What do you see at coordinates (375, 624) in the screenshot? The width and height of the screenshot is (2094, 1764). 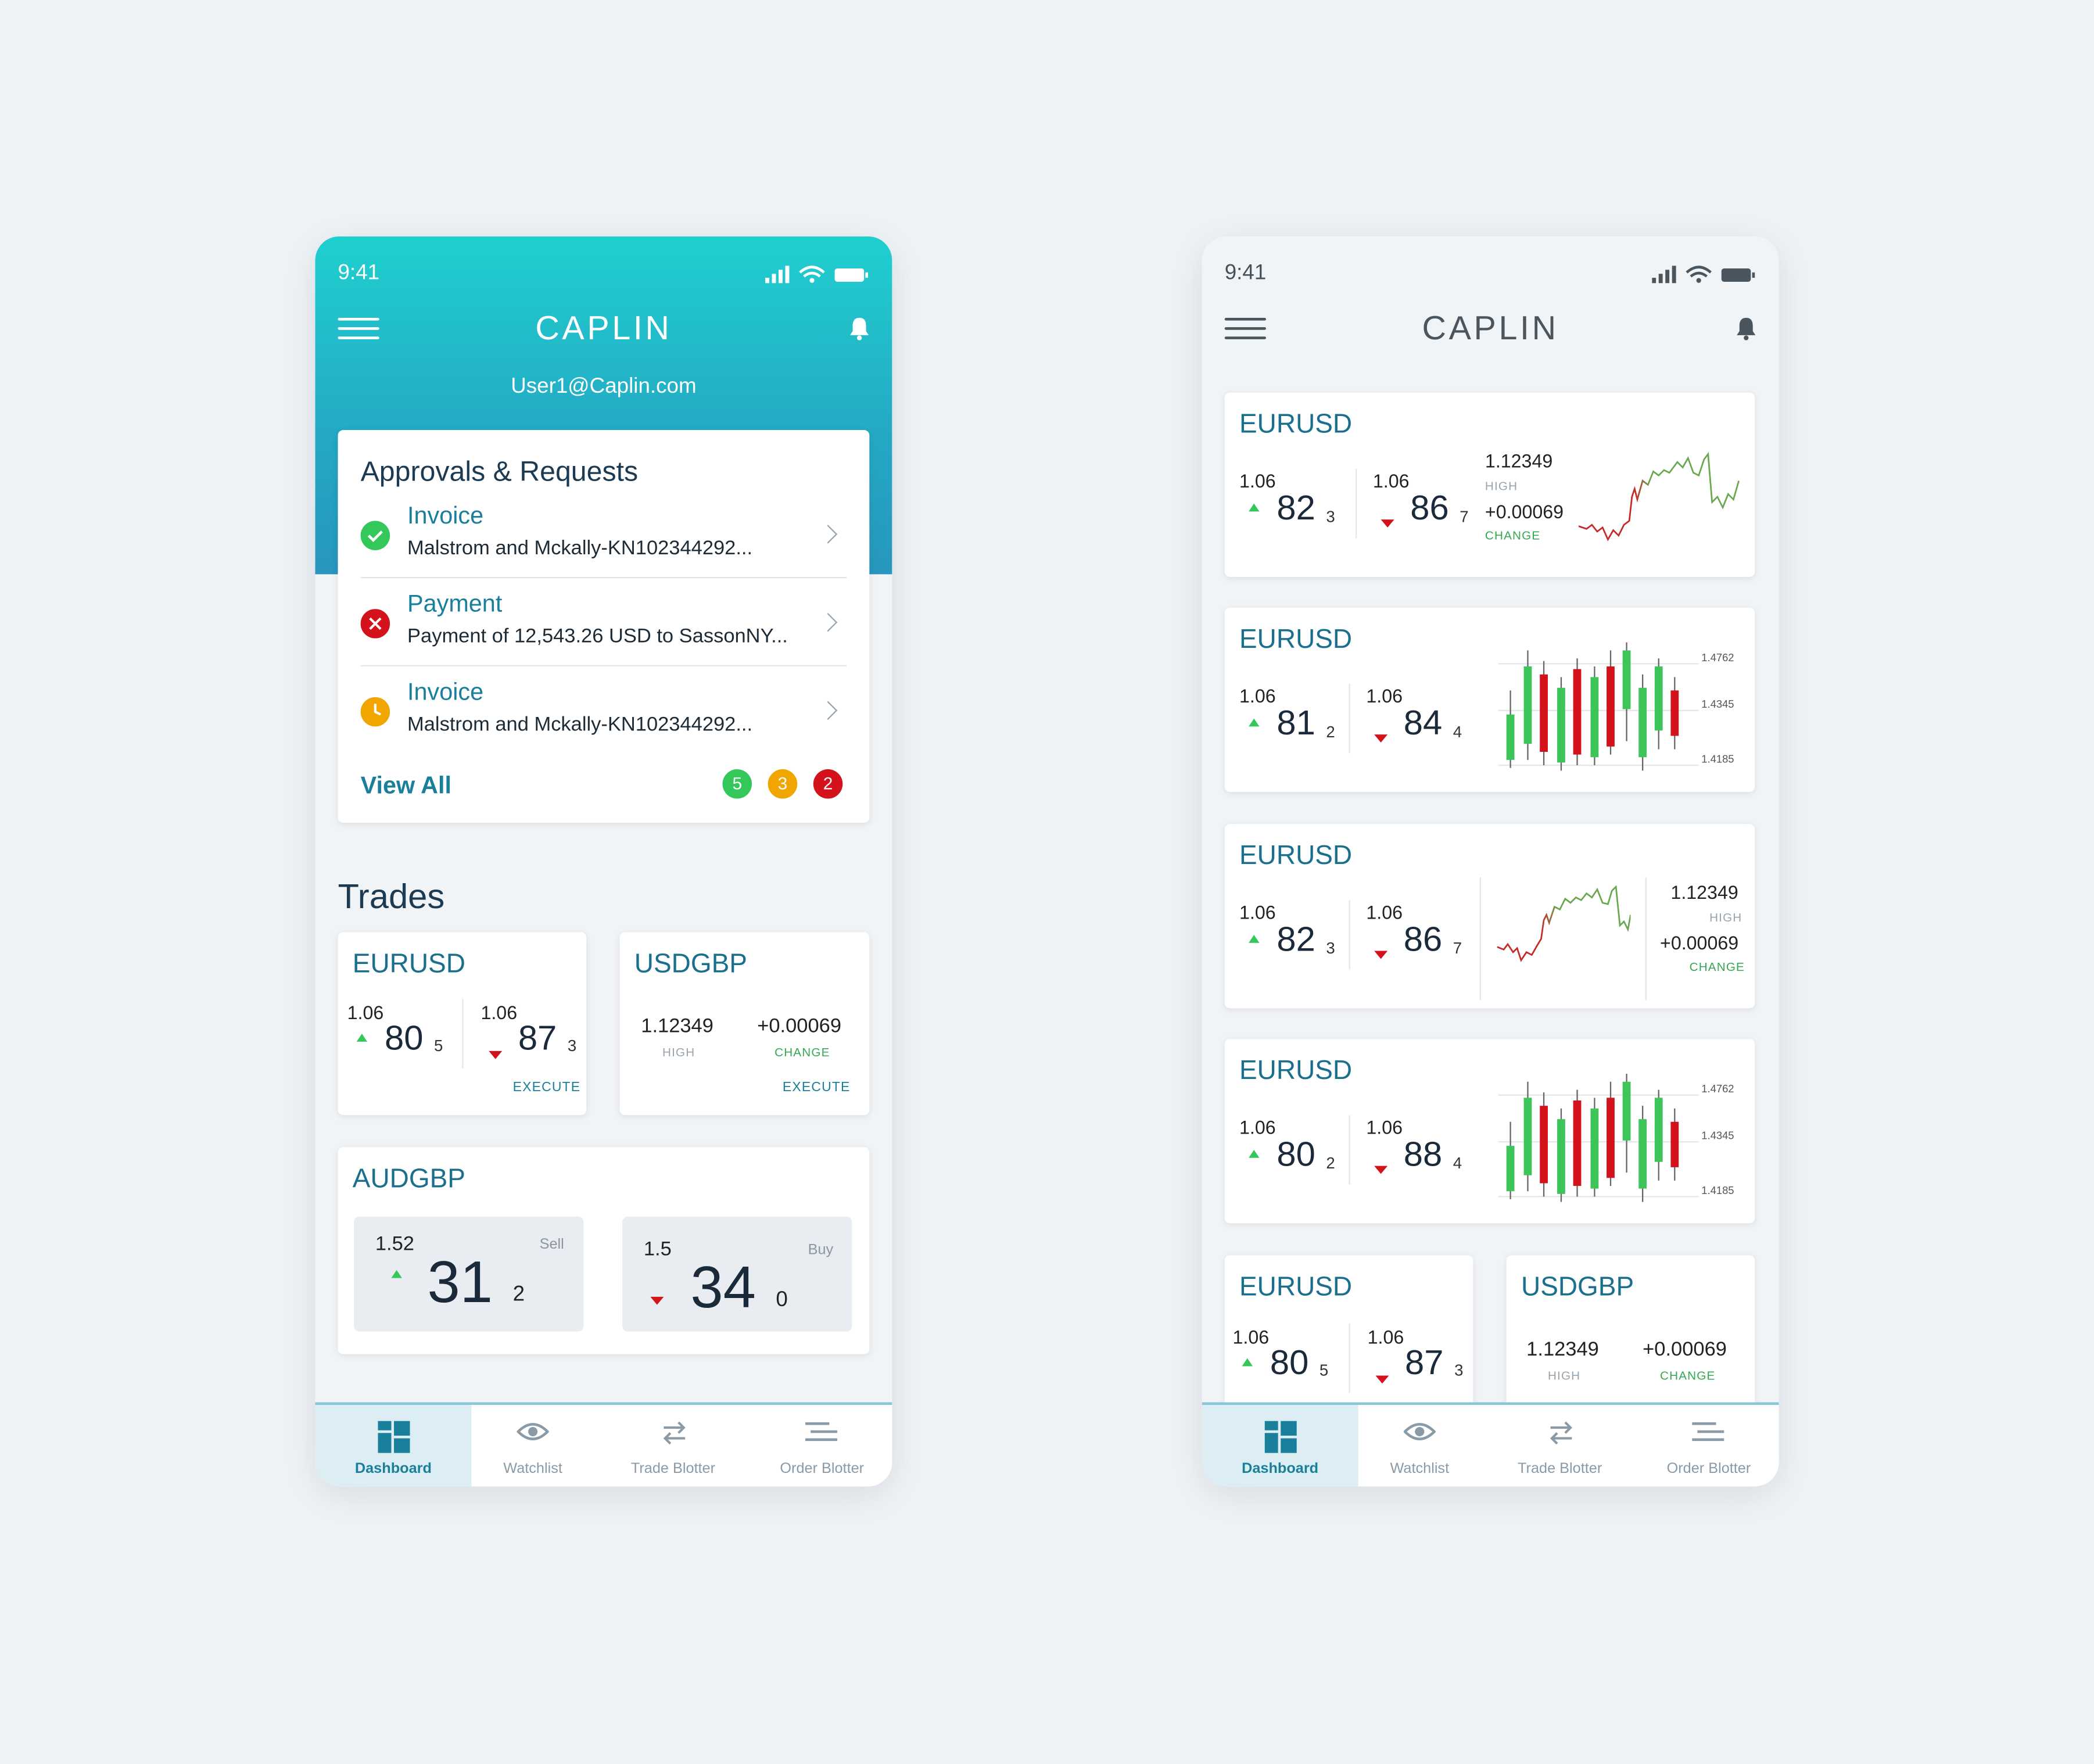 I see `cross-circle-icon` at bounding box center [375, 624].